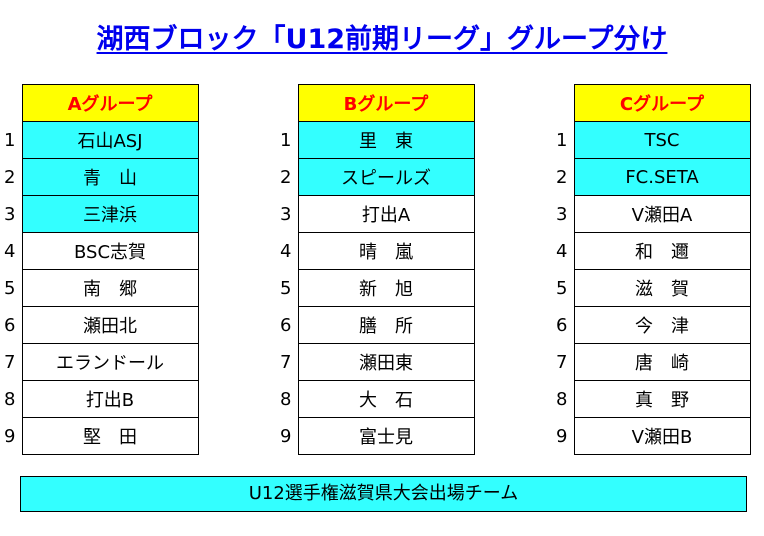  Describe the element at coordinates (383, 494) in the screenshot. I see `legend-qualified-teams: U12選手権滋賀県大会出場チーム` at that location.